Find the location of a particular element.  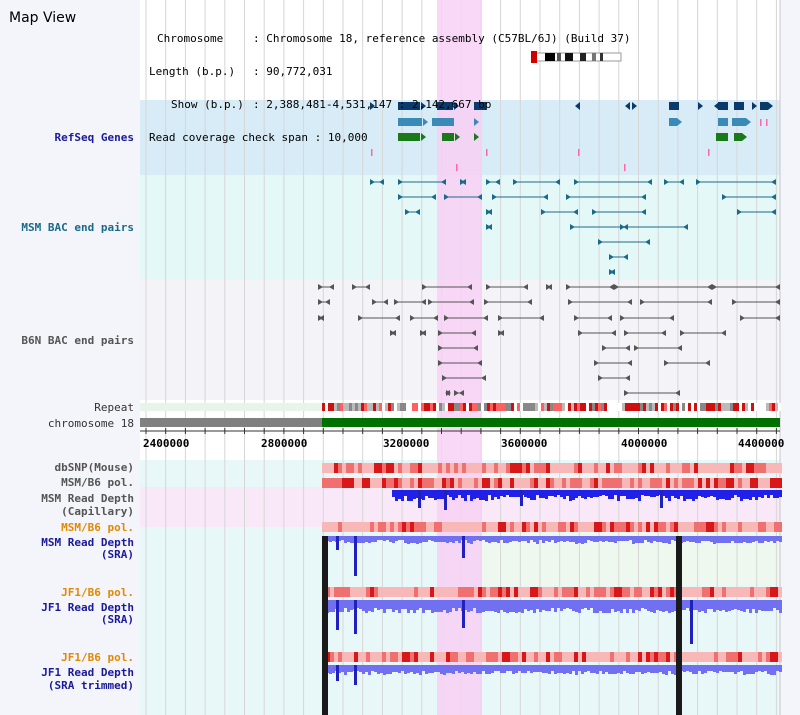

track-label-chromosome: chromosome 18 is located at coordinates (90, 423).